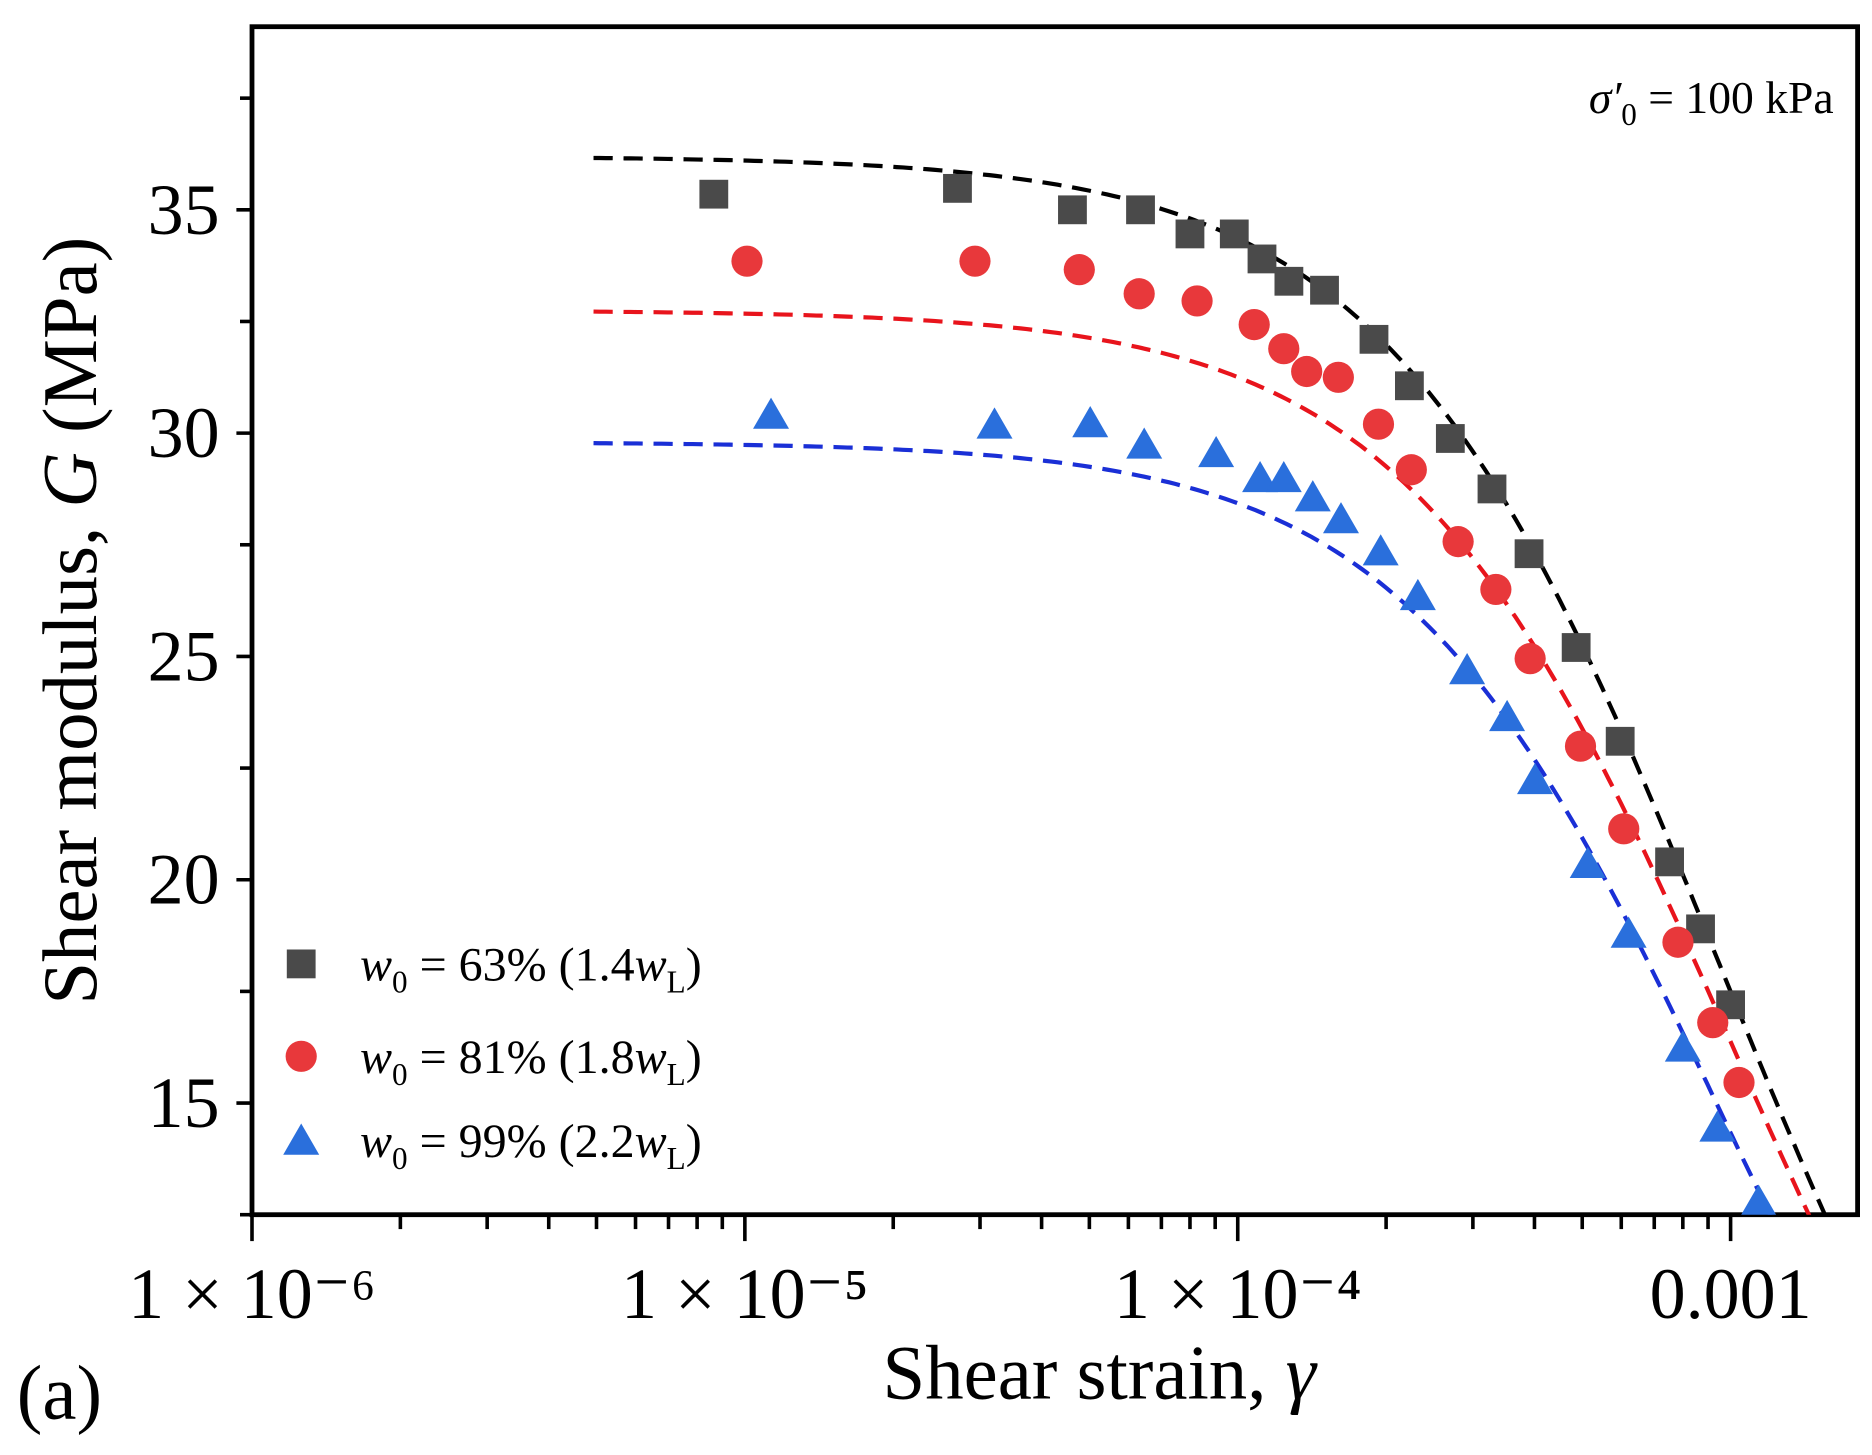 The height and width of the screenshot is (1455, 1872). I want to click on x-axis-label-var: γ, so click(1302, 1372).